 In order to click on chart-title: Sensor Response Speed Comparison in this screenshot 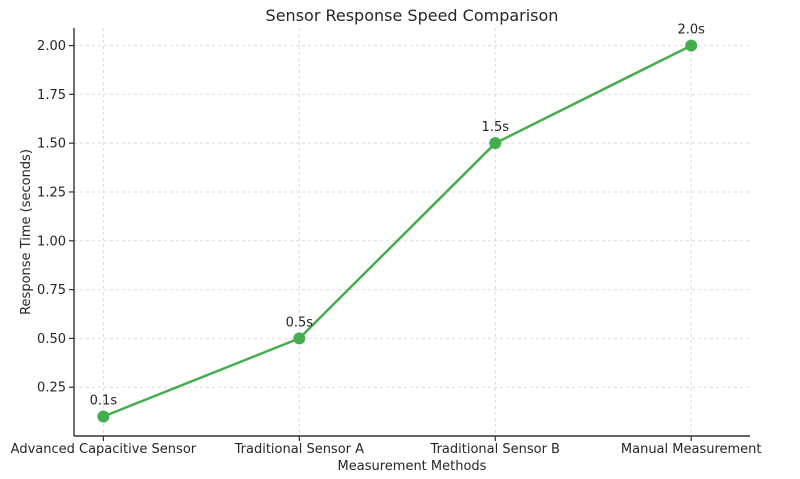, I will do `click(412, 15)`.